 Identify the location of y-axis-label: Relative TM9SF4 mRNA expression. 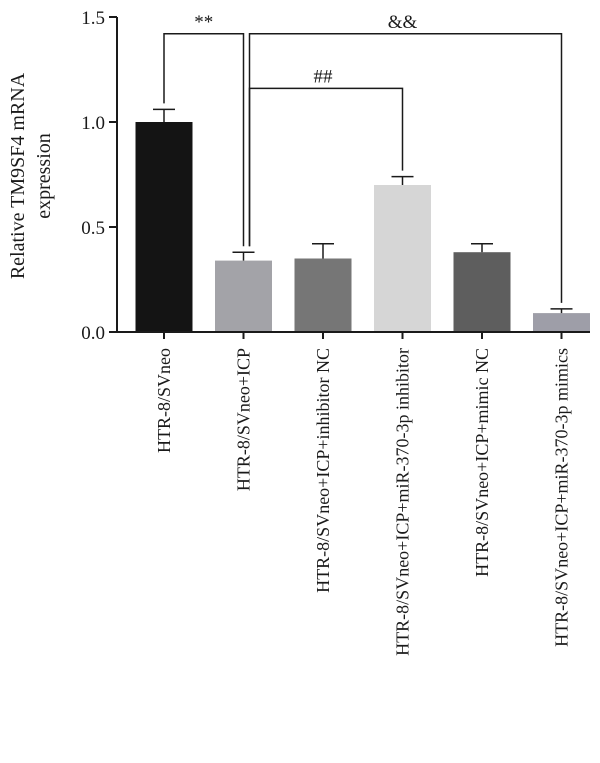
(31, 175).